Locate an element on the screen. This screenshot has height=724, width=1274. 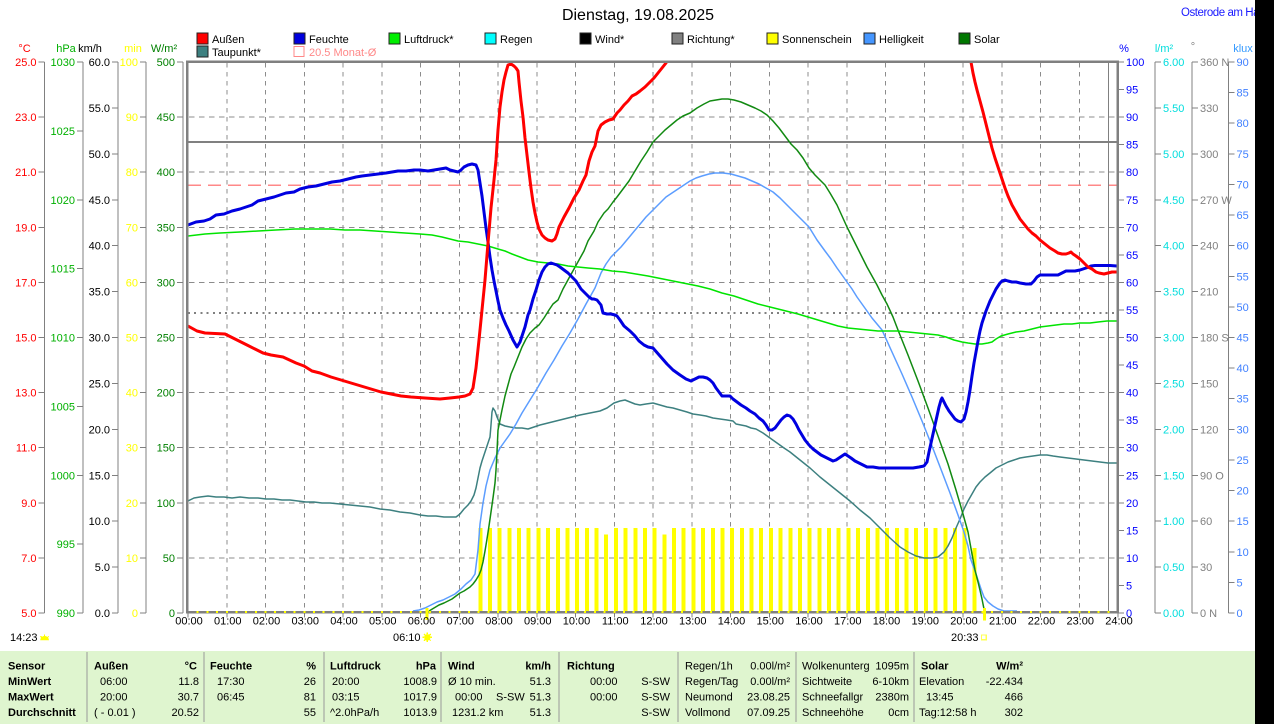
svg-text: 65 is located at coordinates (1243, 216).